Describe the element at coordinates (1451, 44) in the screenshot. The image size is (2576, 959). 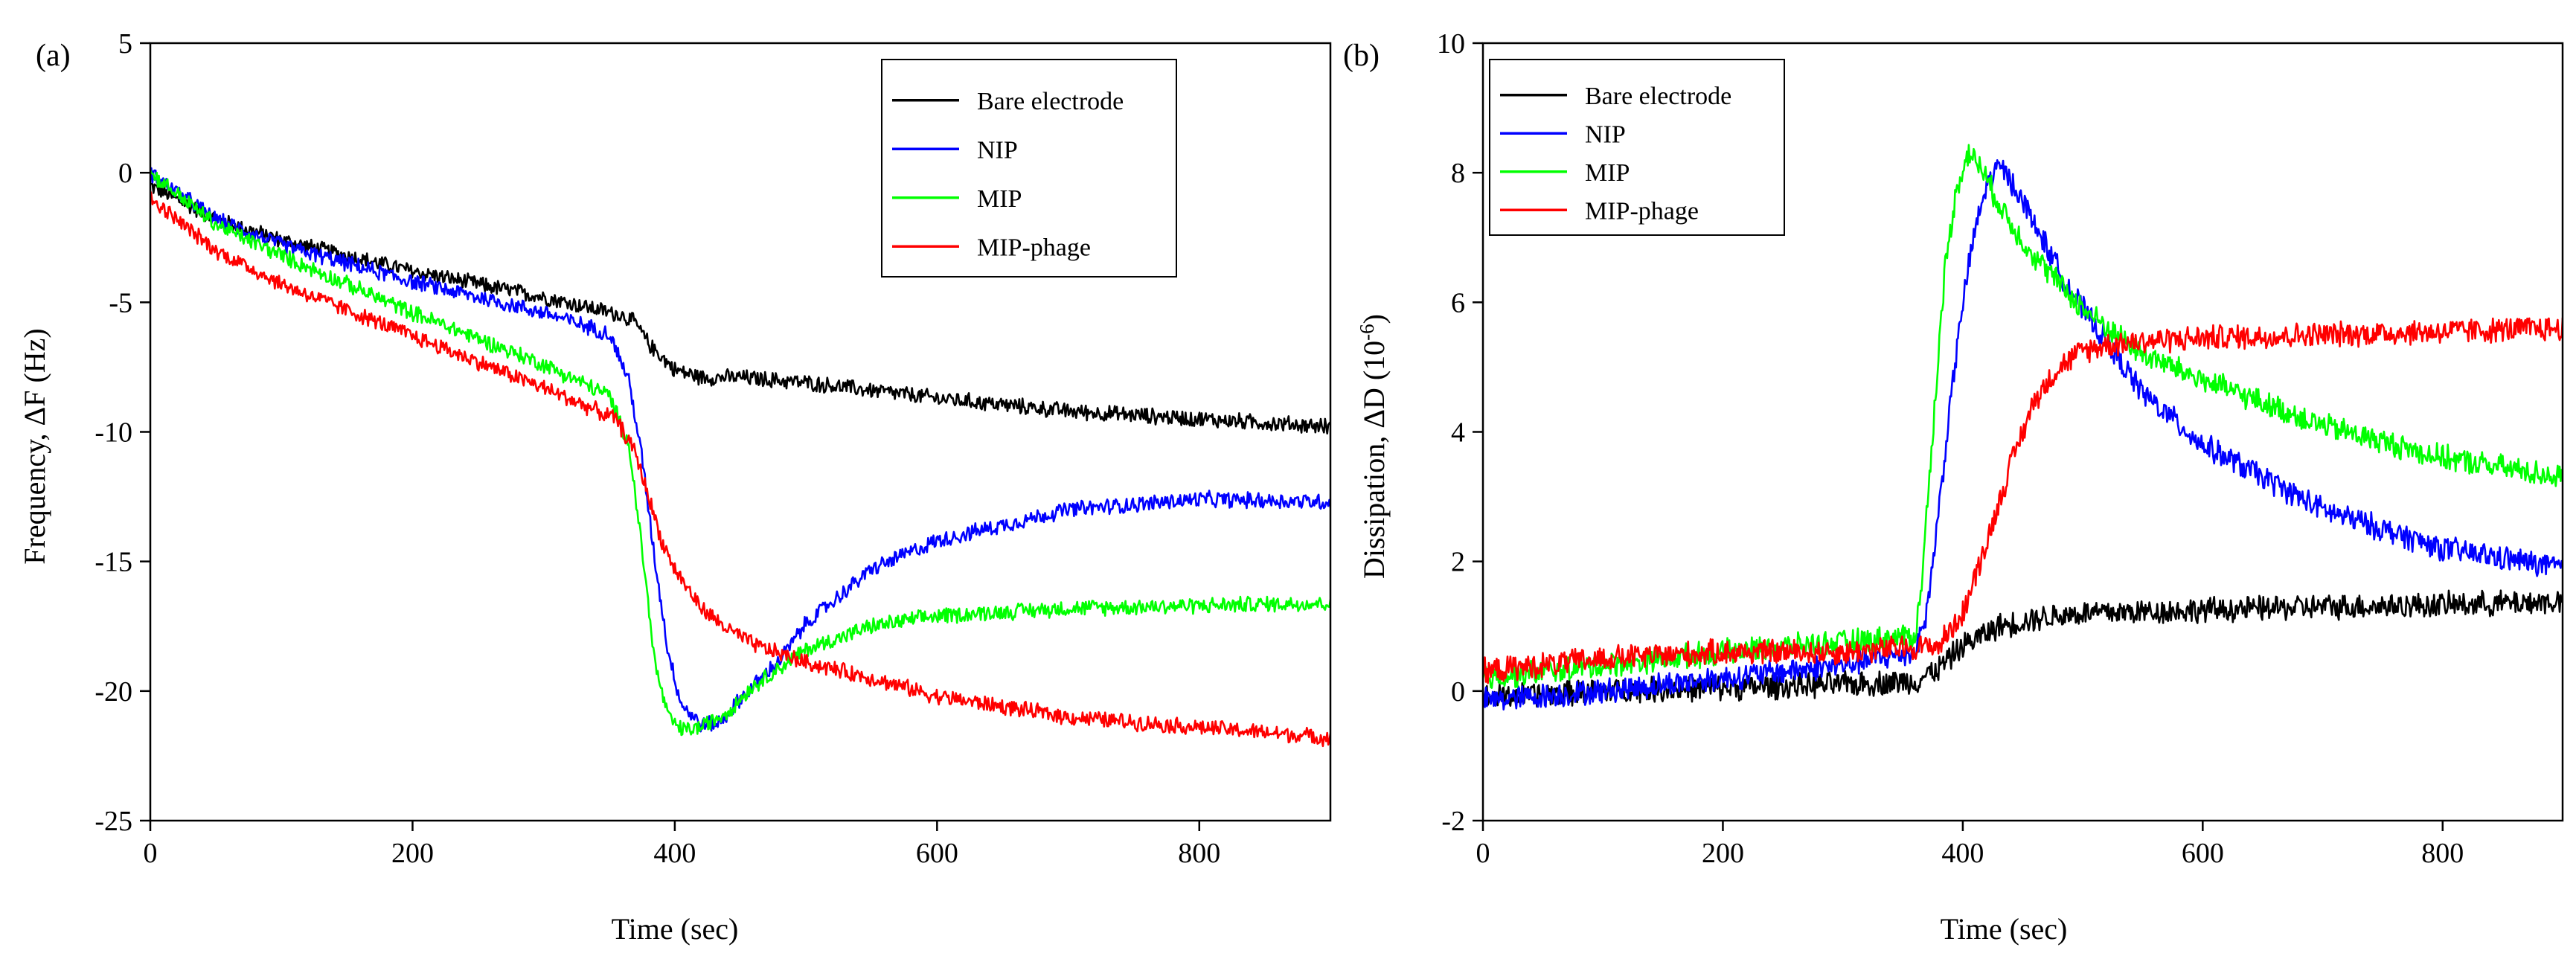
I see `y-tick-label: 10` at that location.